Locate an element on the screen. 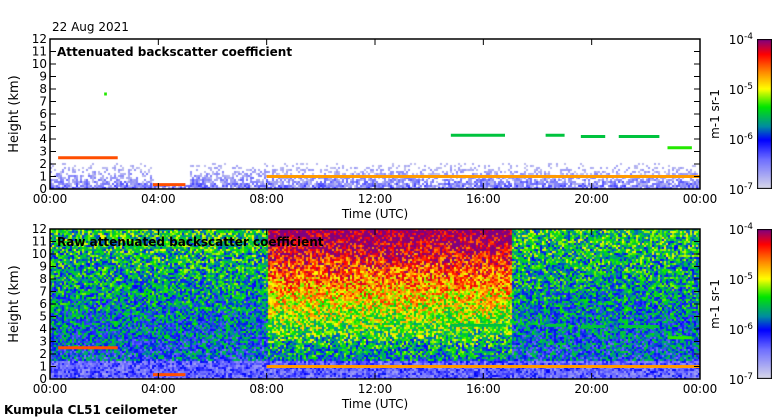  panel-title: Attenuated backscatter coefficient is located at coordinates (174, 52).